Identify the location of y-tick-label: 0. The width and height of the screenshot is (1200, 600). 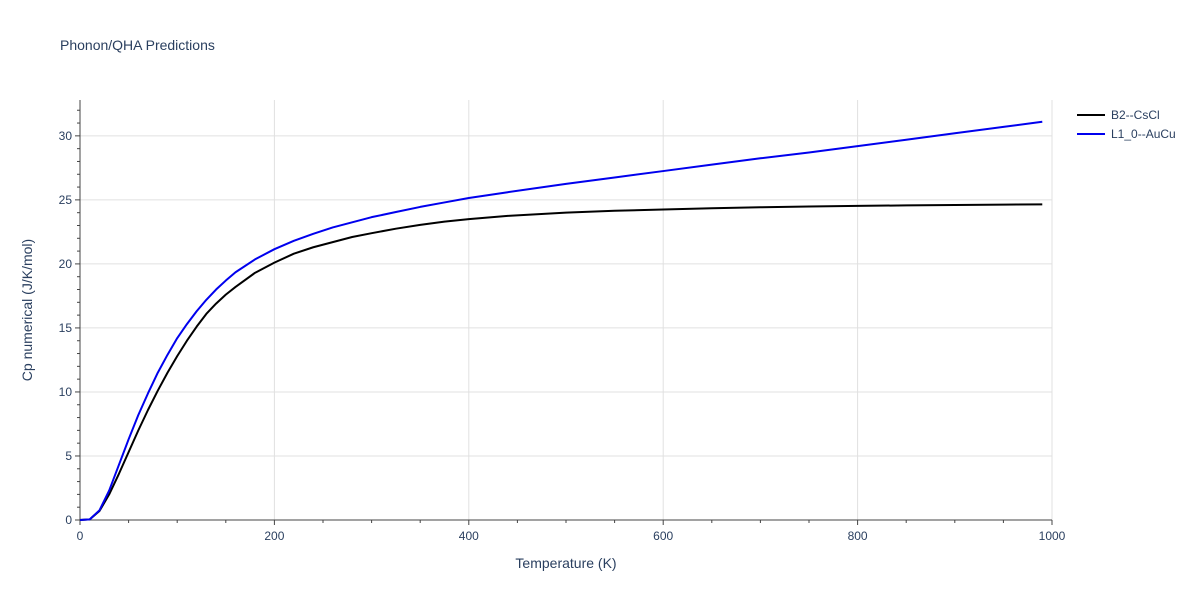
(68, 520).